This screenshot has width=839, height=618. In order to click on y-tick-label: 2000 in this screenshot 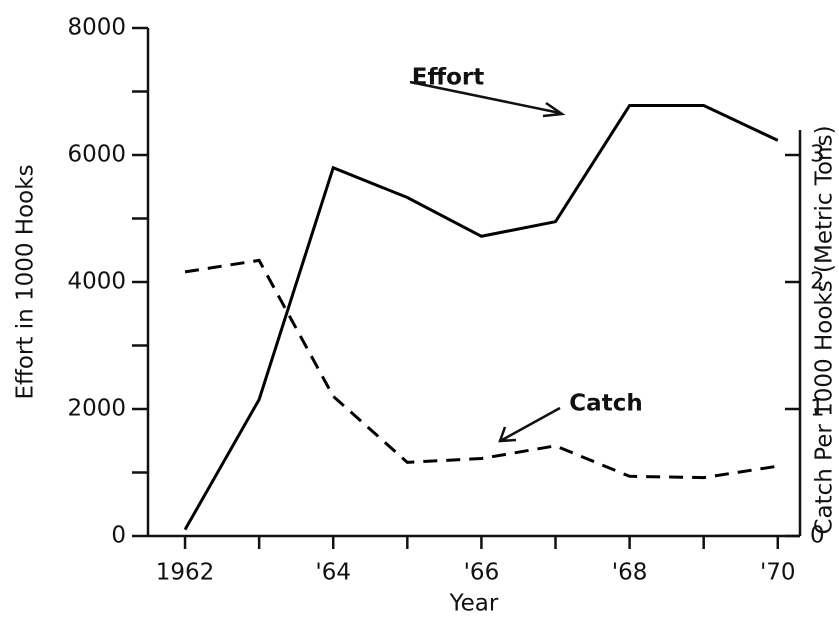, I will do `click(96, 409)`.